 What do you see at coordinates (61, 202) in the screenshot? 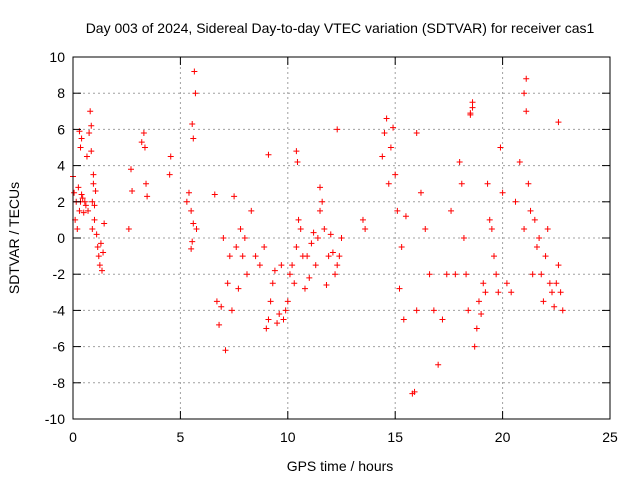
I see `y-tick-label: 2` at bounding box center [61, 202].